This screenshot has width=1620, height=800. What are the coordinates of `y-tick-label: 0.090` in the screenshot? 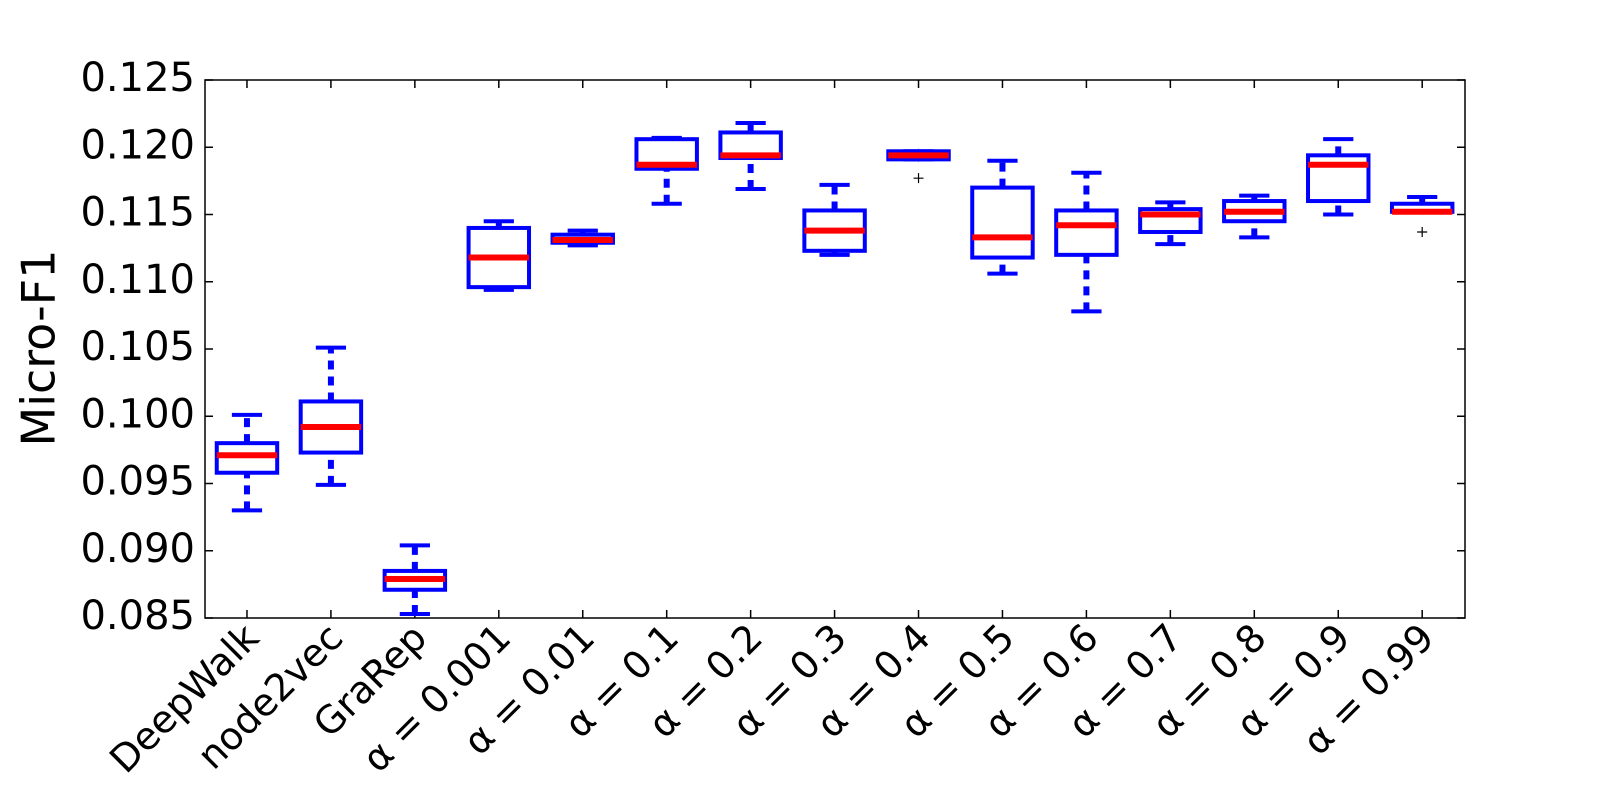 It's located at (137, 549).